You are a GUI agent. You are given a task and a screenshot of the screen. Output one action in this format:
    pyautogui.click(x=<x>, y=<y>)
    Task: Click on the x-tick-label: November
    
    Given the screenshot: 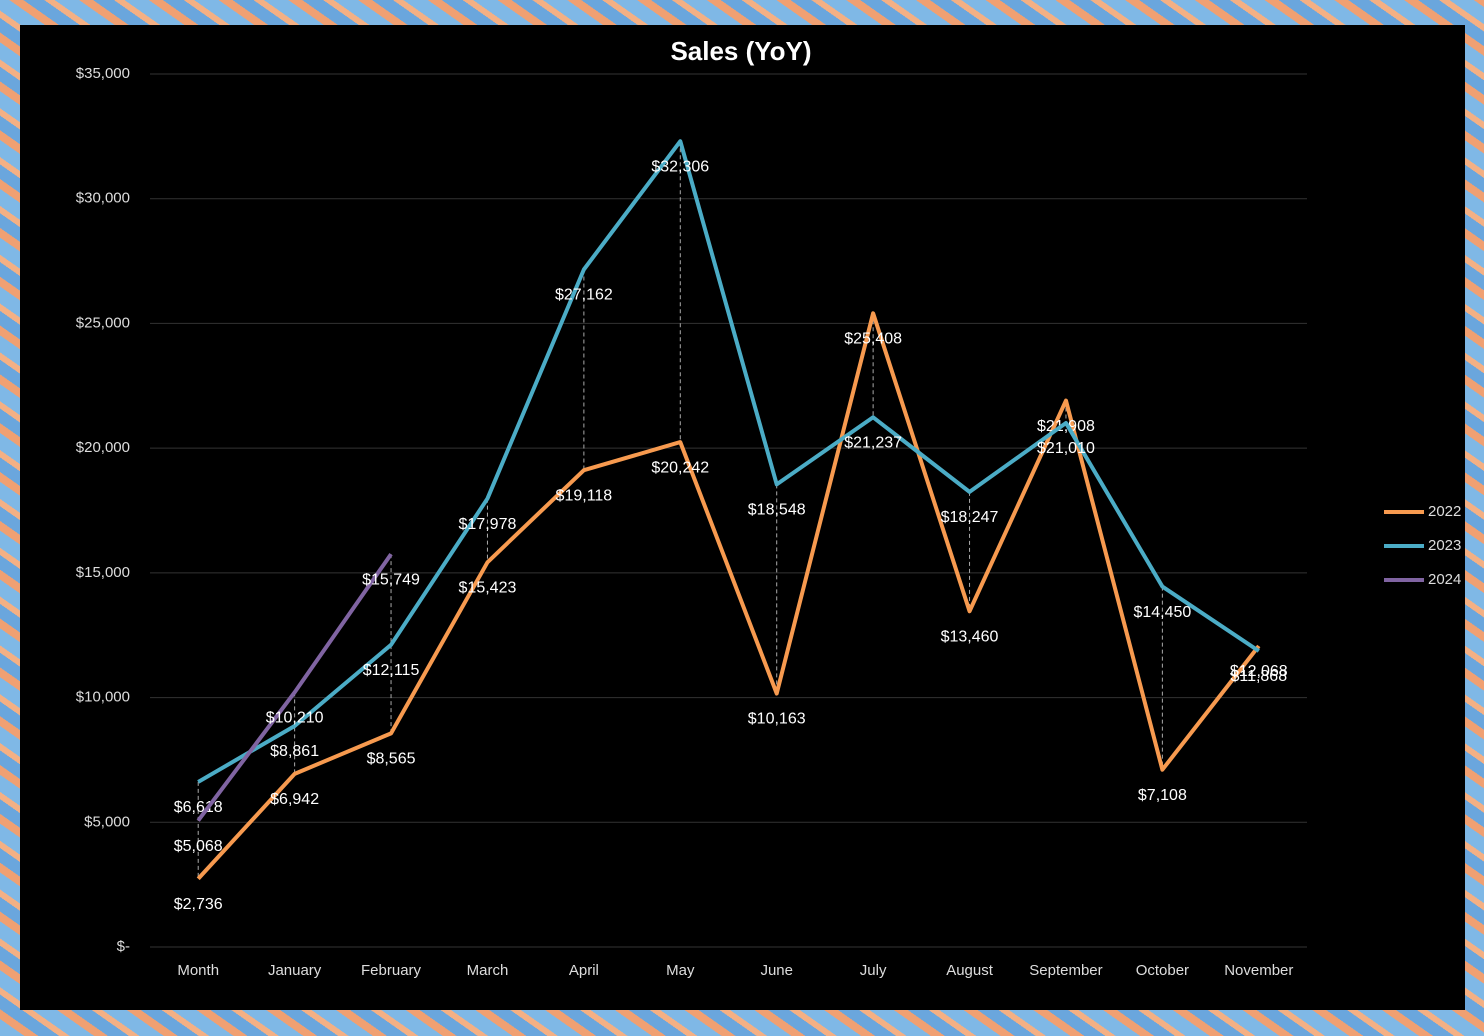 What is the action you would take?
    pyautogui.click(x=1258, y=970)
    